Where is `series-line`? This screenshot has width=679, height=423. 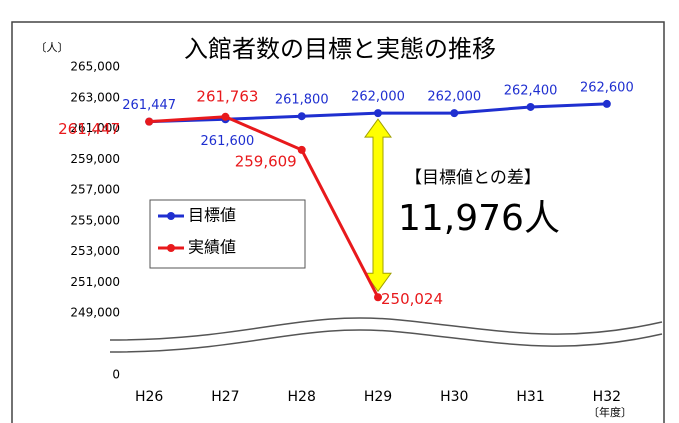
series-line is located at coordinates (264, 206).